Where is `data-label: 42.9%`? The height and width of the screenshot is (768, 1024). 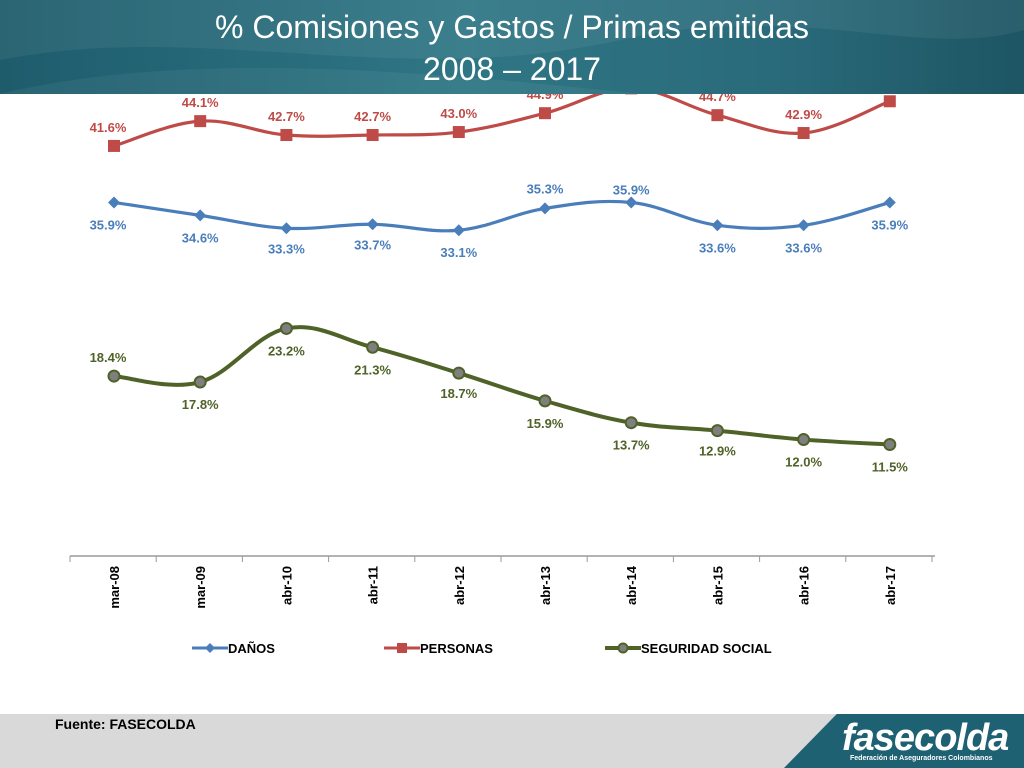
data-label: 42.9% is located at coordinates (803, 114).